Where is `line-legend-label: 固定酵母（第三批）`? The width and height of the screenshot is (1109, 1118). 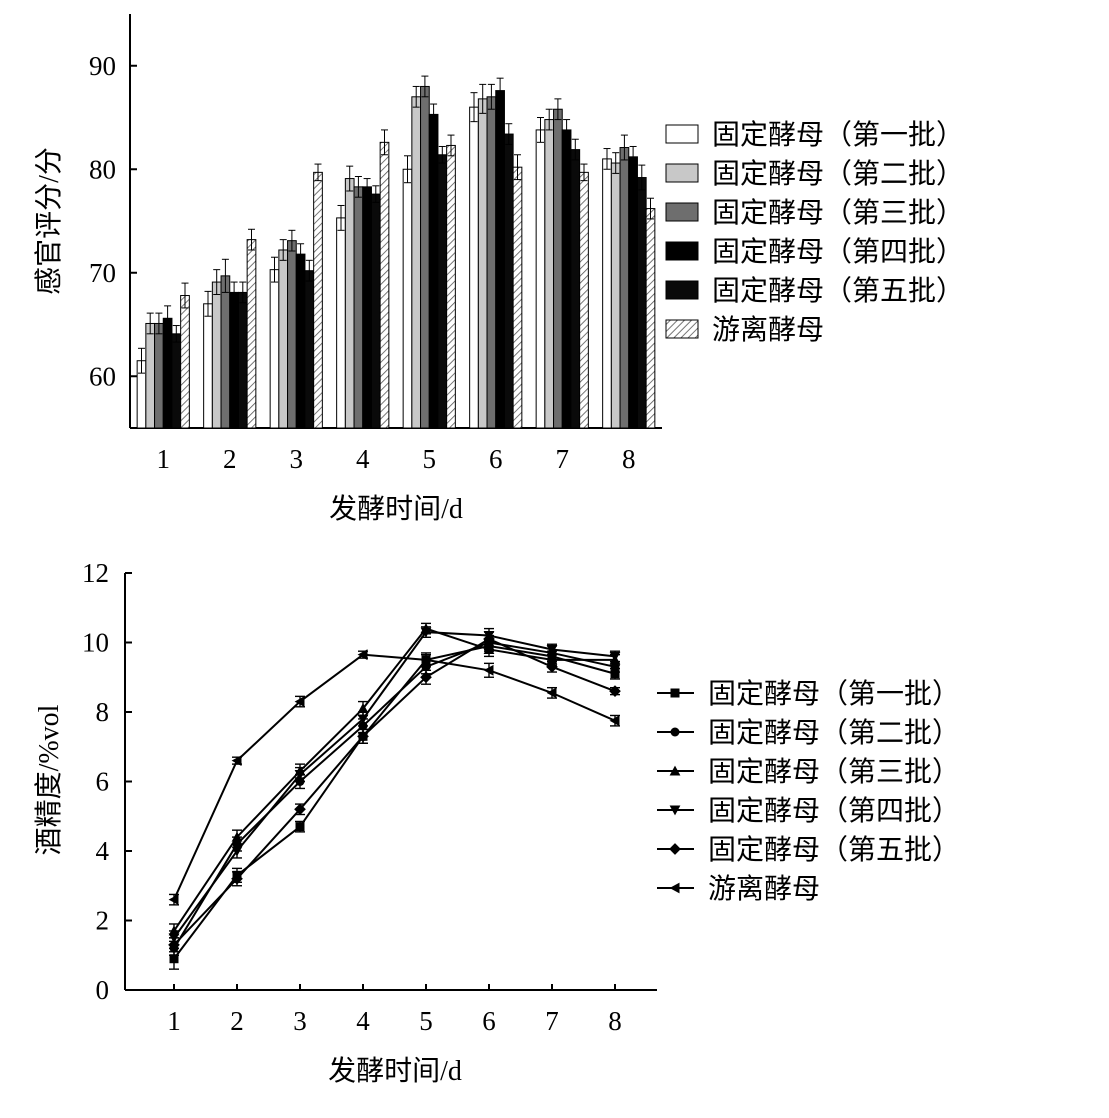 line-legend-label: 固定酵母（第三批） is located at coordinates (834, 772).